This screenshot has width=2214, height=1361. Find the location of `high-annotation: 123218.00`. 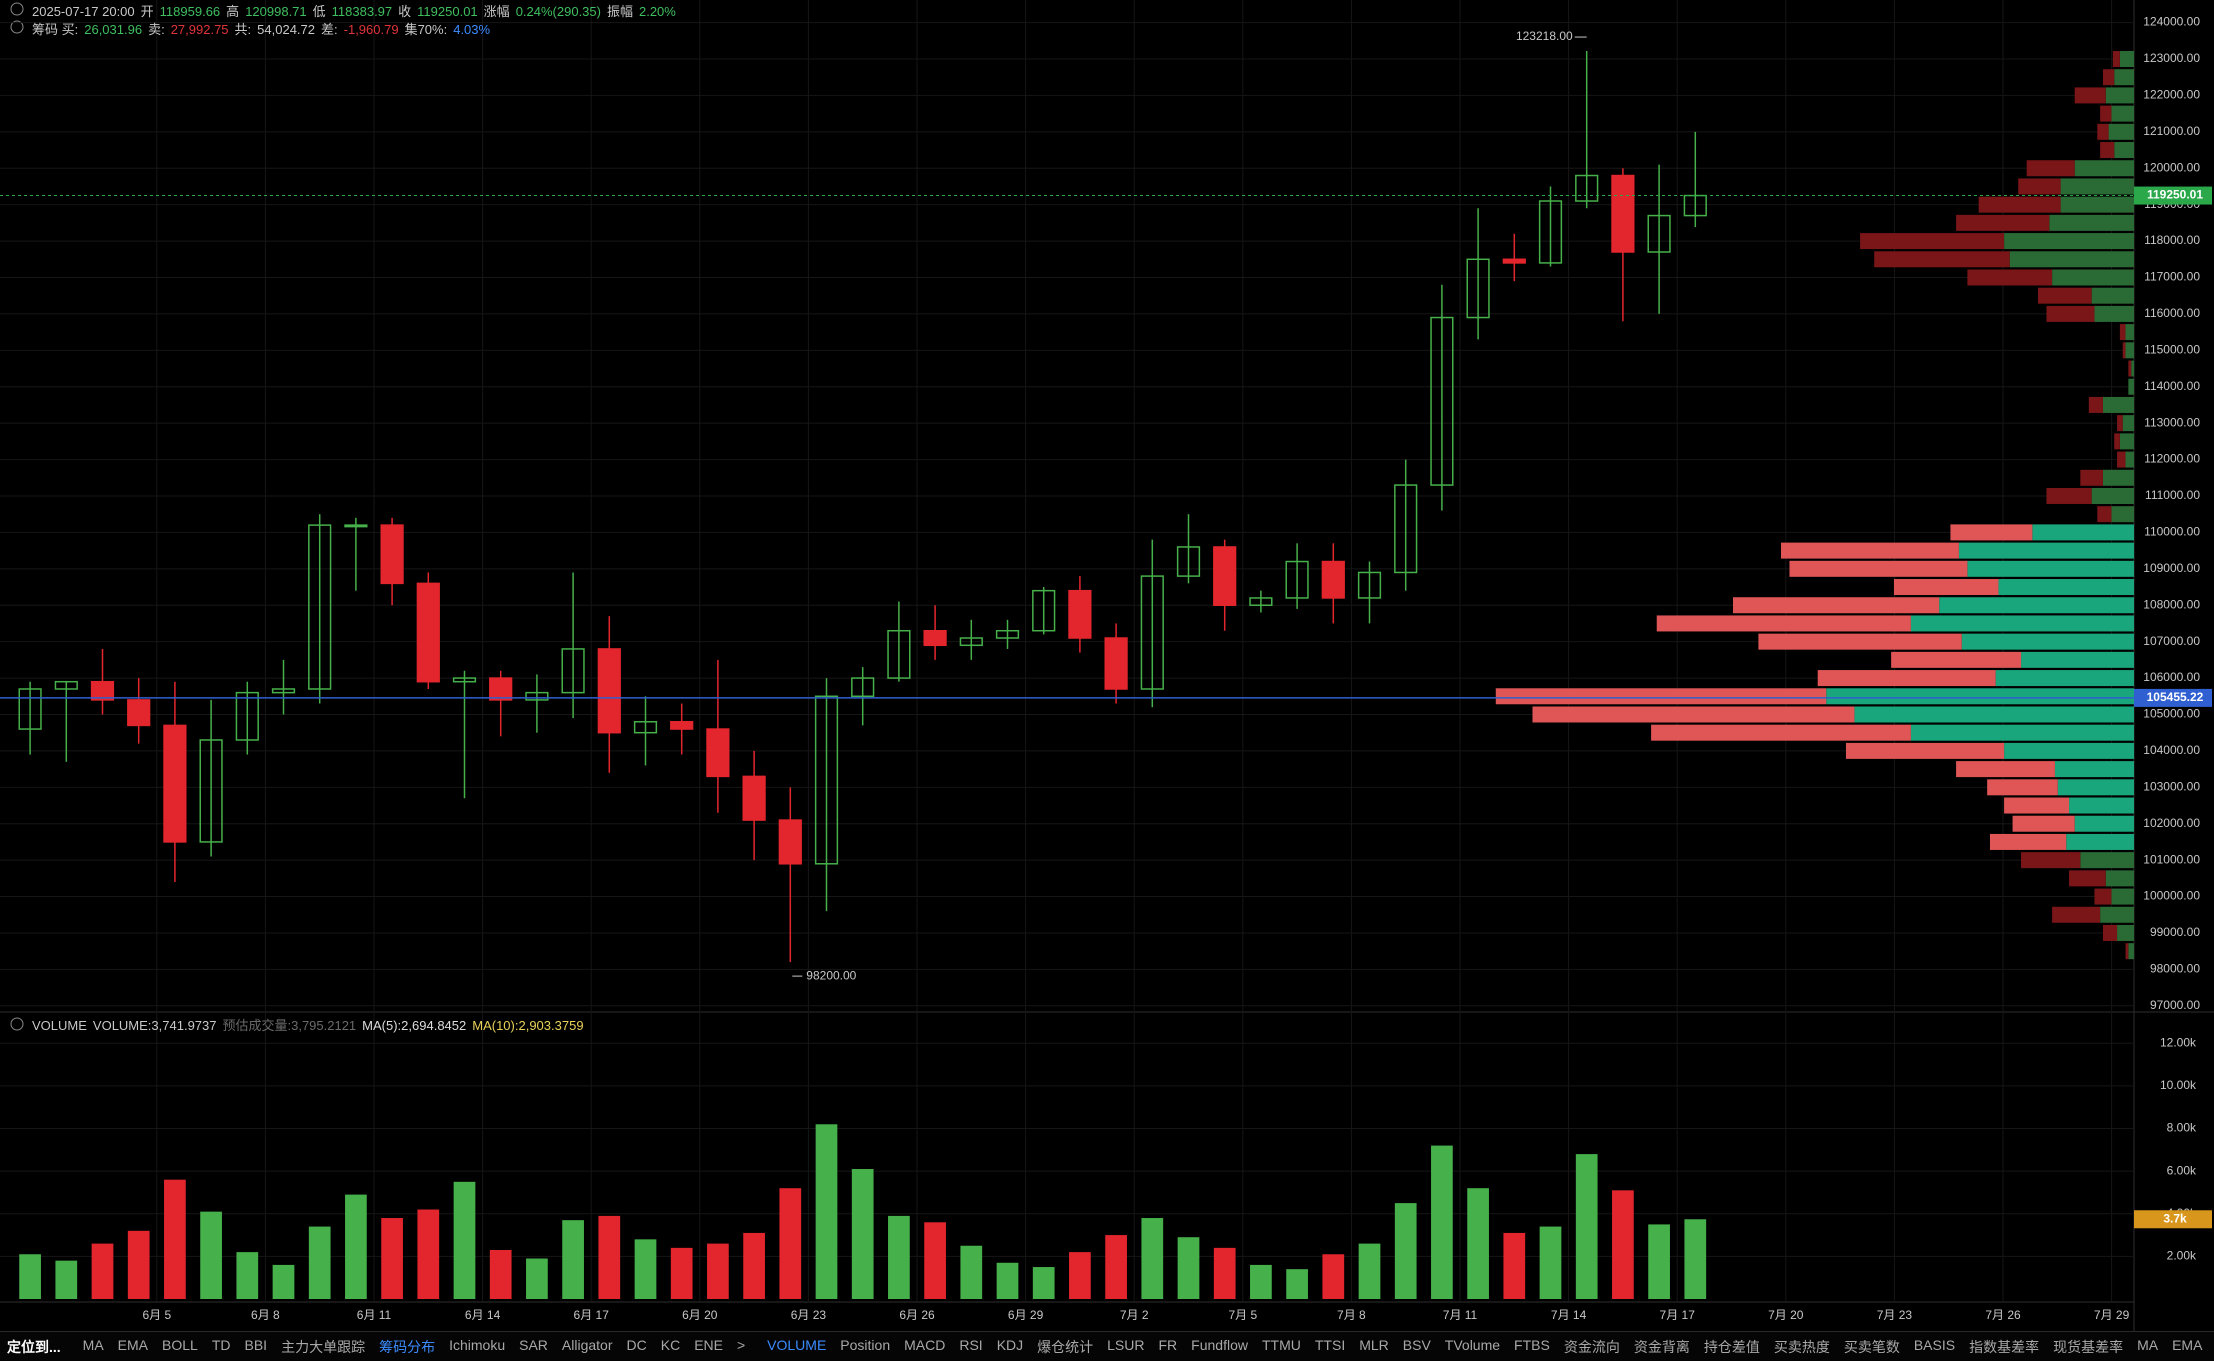

high-annotation: 123218.00 is located at coordinates (1544, 36).